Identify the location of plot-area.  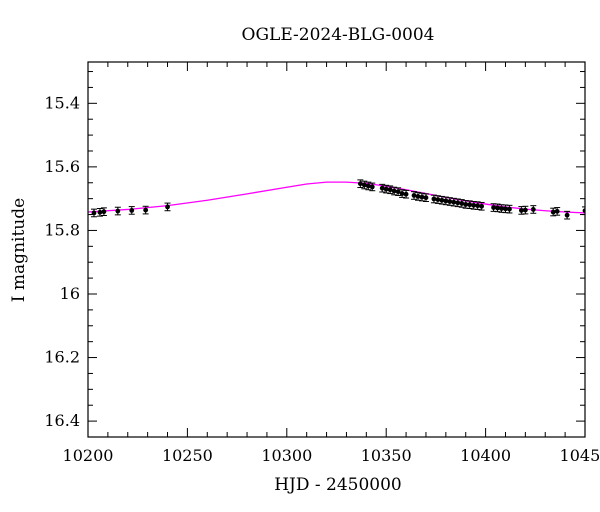
(336, 199).